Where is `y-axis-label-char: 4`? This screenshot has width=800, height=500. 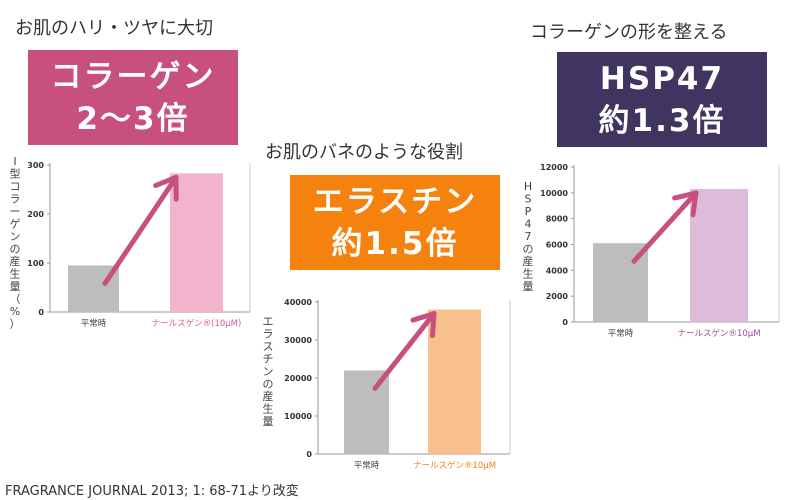 y-axis-label-char: 4 is located at coordinates (528, 224).